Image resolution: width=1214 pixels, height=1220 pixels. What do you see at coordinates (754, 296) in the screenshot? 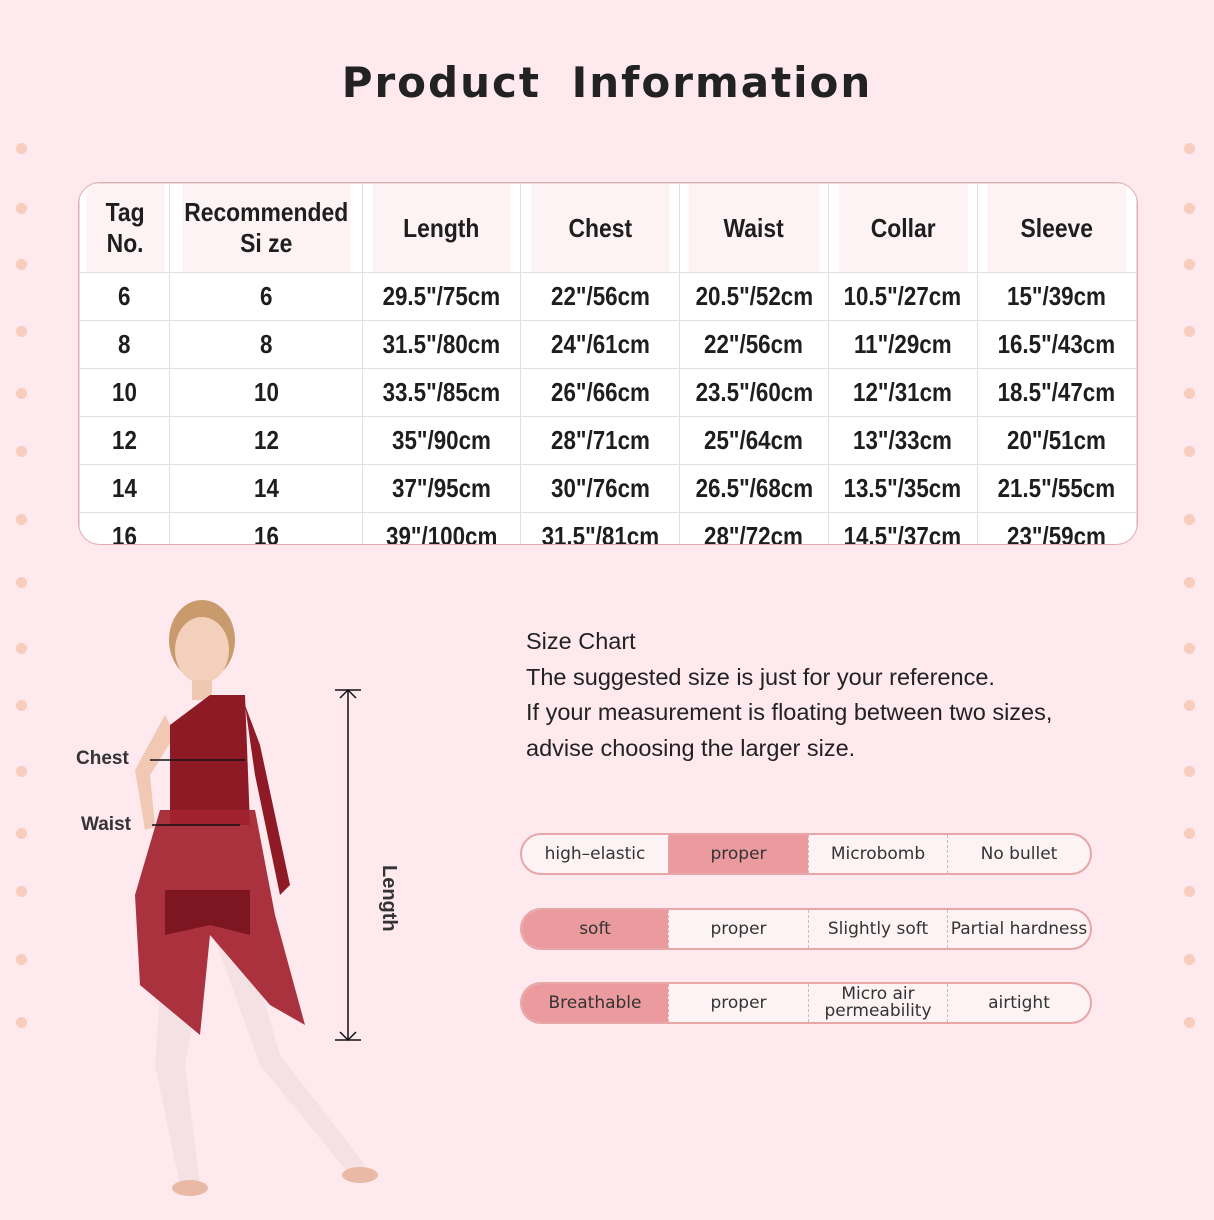
I see `table-cell: 20.5"/52cm` at bounding box center [754, 296].